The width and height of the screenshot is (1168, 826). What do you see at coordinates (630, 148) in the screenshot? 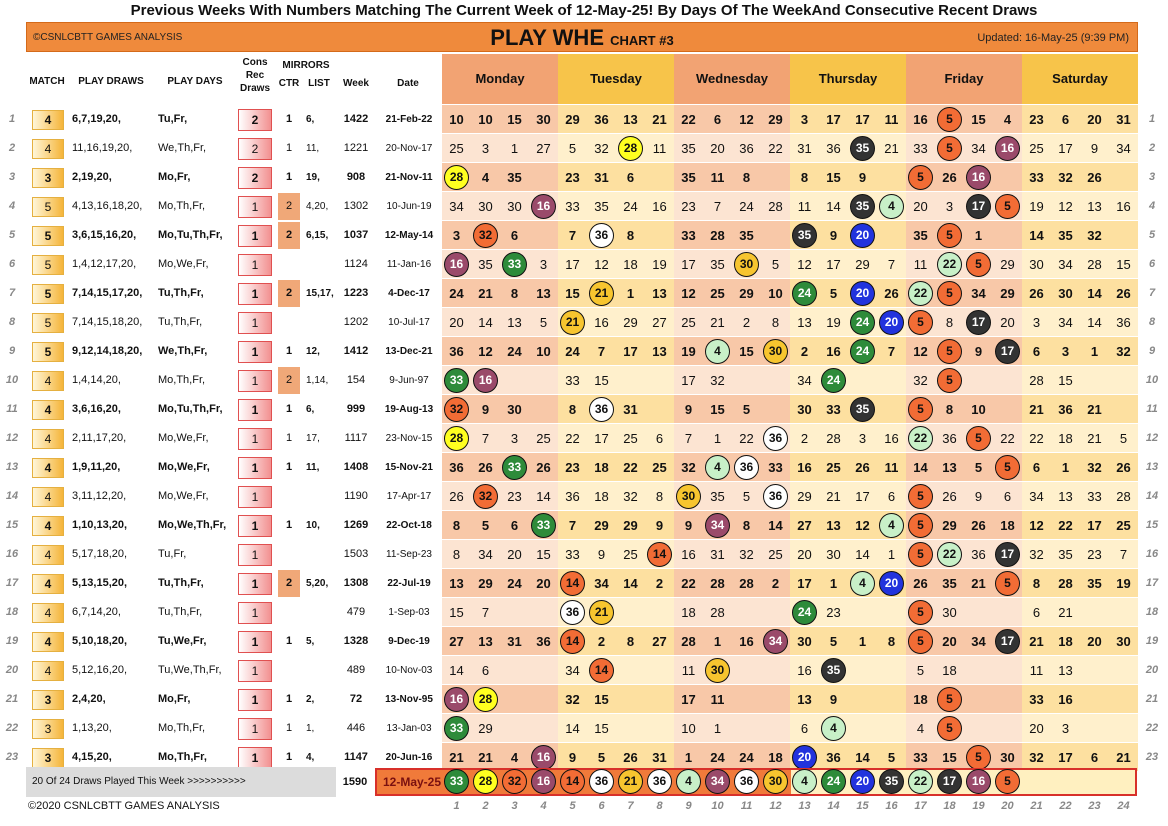
I see `matched-number-ball: 28` at bounding box center [630, 148].